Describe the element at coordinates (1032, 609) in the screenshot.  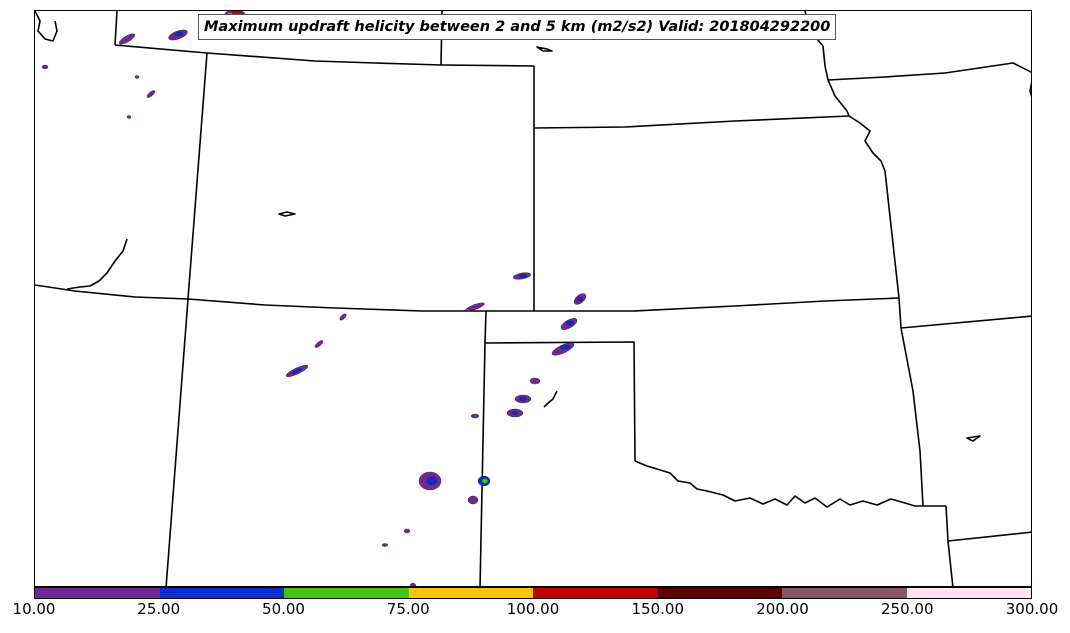
I see `colorbar-tick-label: 300.00` at that location.